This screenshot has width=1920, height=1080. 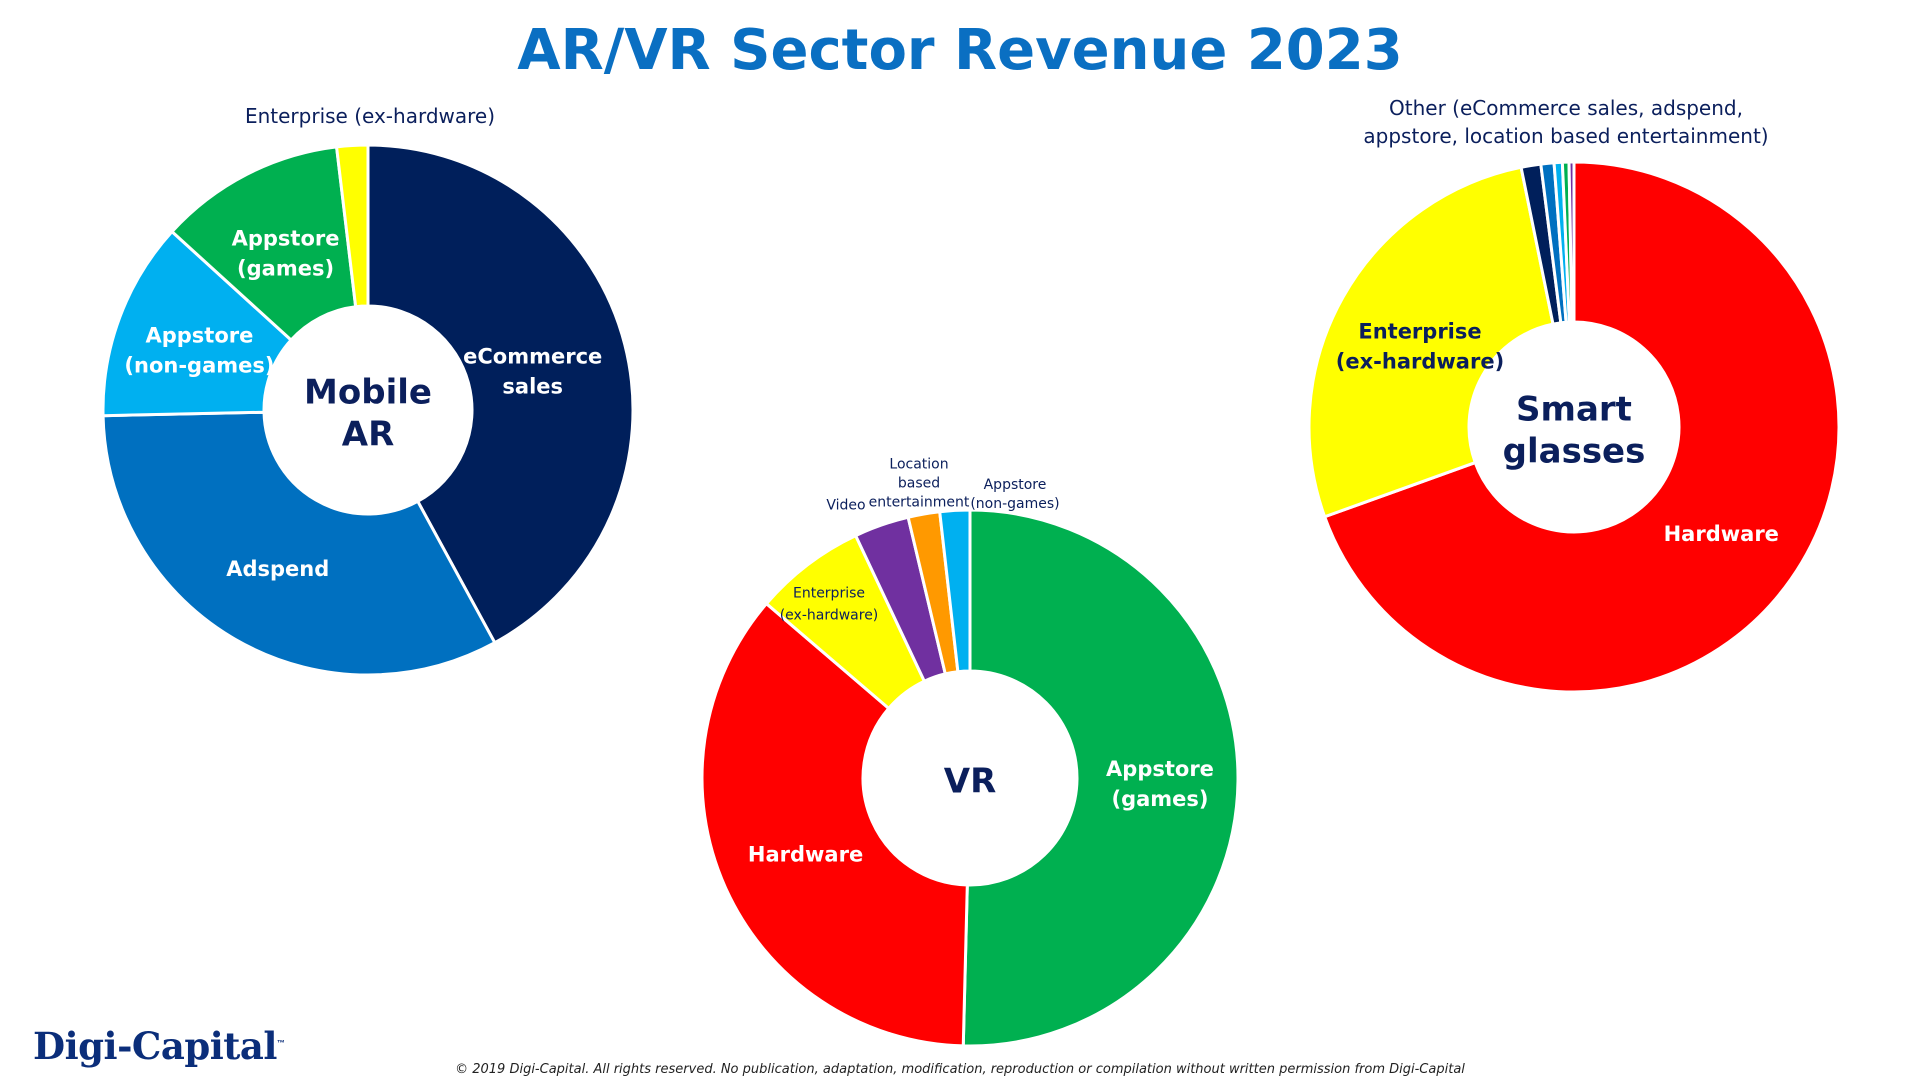 I want to click on page-title: AR/VR Sector Revenue 2023, so click(x=960, y=50).